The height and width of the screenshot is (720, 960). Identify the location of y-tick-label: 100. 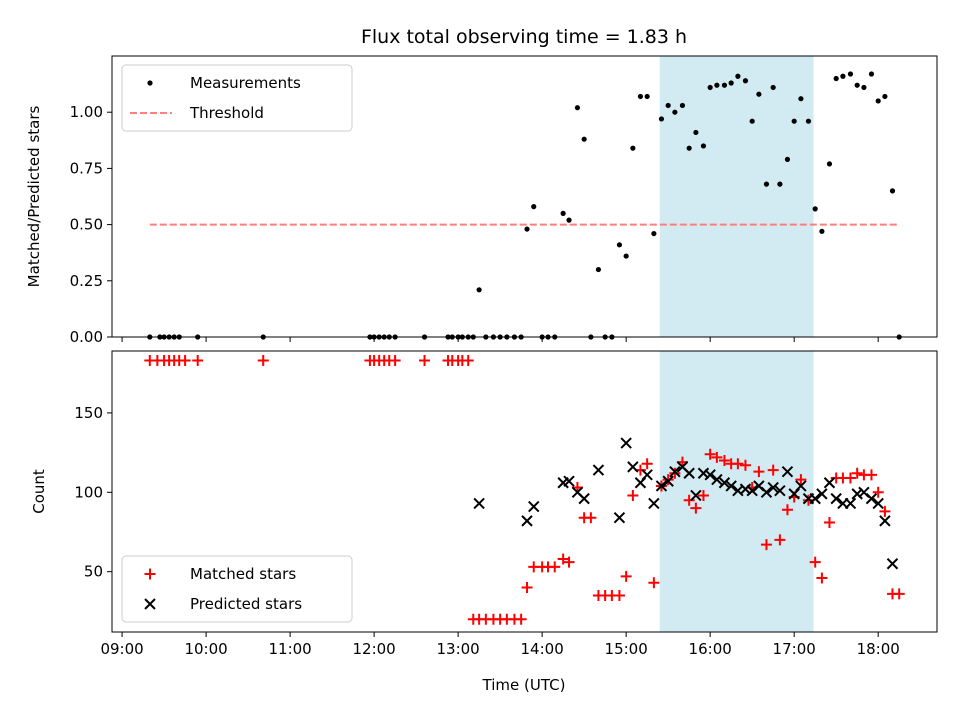
(88, 492).